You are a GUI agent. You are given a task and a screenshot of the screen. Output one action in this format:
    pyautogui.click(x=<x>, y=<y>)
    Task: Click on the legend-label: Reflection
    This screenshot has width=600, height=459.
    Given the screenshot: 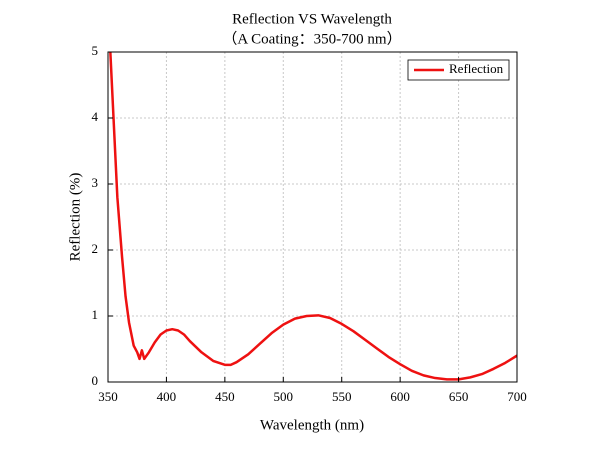 What is the action you would take?
    pyautogui.click(x=476, y=68)
    